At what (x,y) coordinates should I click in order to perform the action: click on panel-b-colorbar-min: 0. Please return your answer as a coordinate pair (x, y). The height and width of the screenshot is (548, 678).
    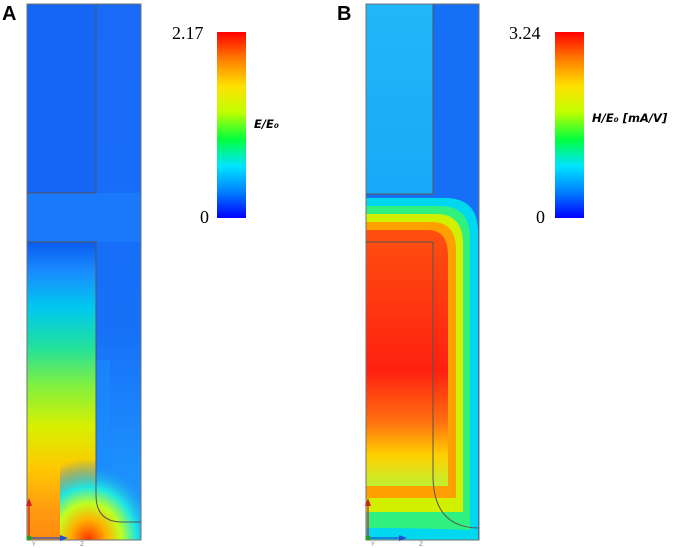
    Looking at the image, I should click on (540, 217).